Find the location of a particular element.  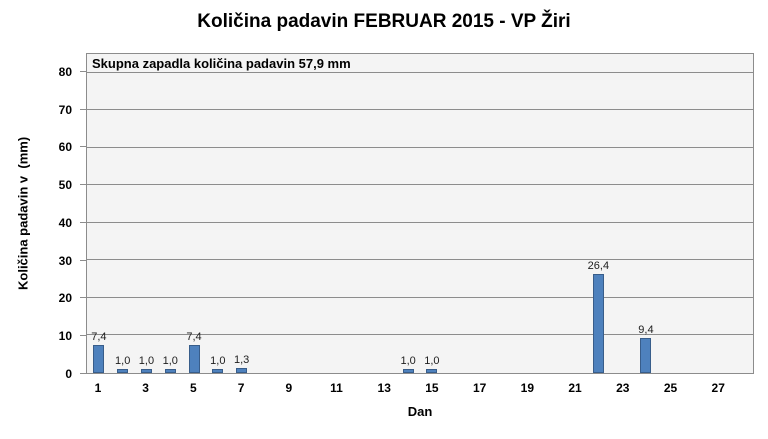

x-tick-label-17: 17 is located at coordinates (479, 388).